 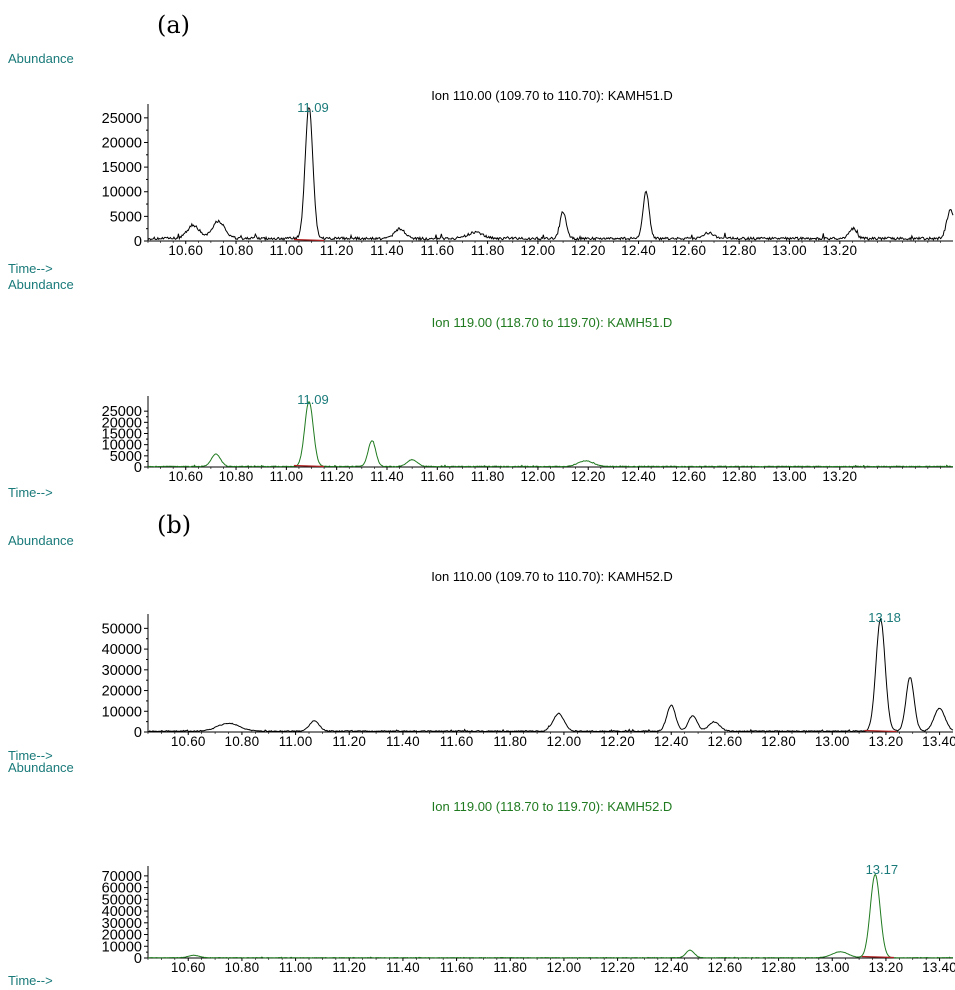 What do you see at coordinates (173, 25) in the screenshot?
I see `panel-label-a: (a)` at bounding box center [173, 25].